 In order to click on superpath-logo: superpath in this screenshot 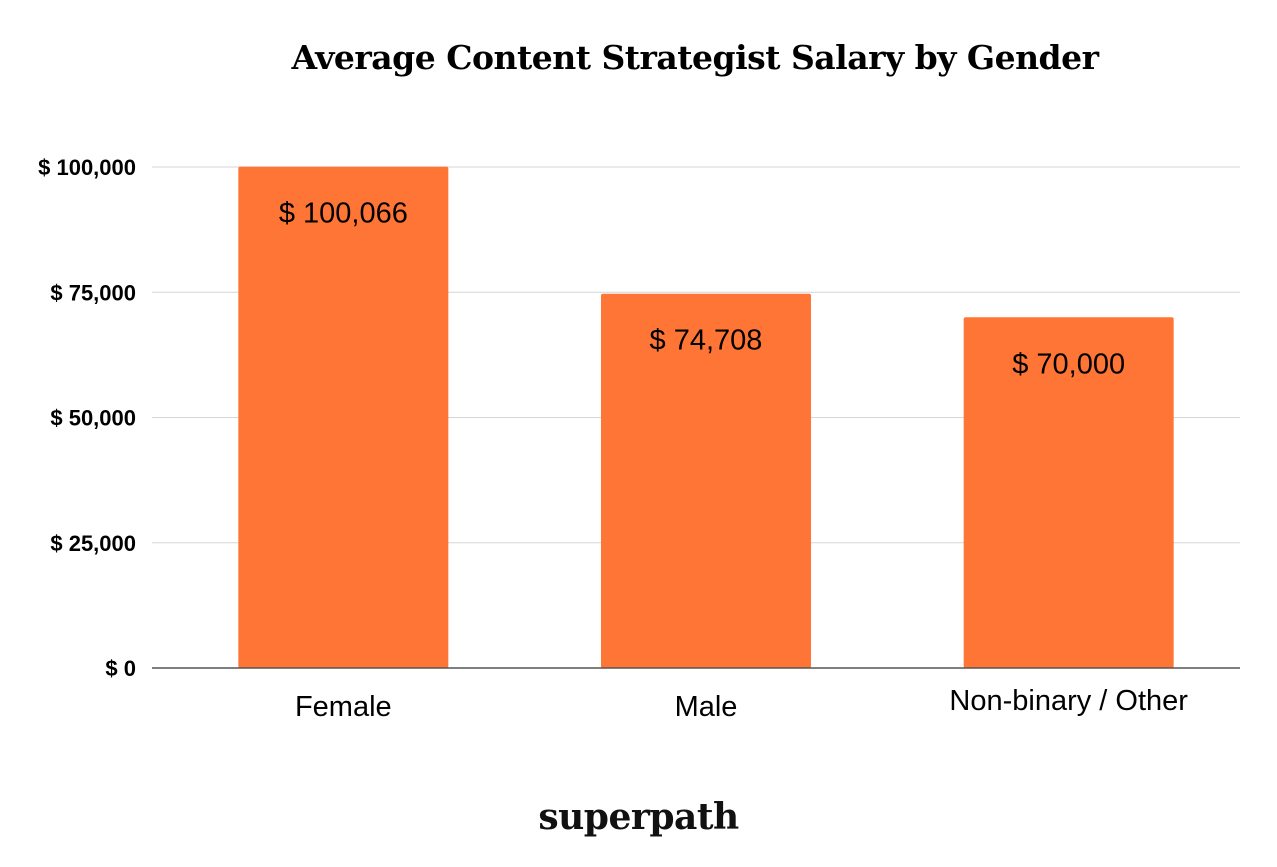, I will do `click(638, 817)`.